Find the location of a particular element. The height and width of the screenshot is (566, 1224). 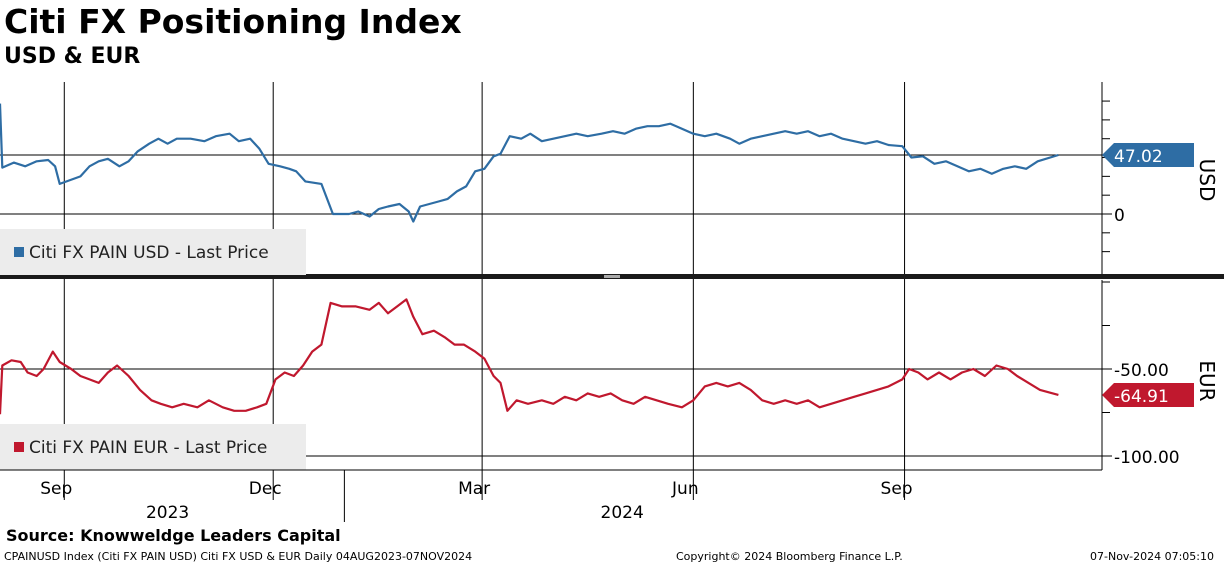

panel-divider-grip is located at coordinates (612, 276).